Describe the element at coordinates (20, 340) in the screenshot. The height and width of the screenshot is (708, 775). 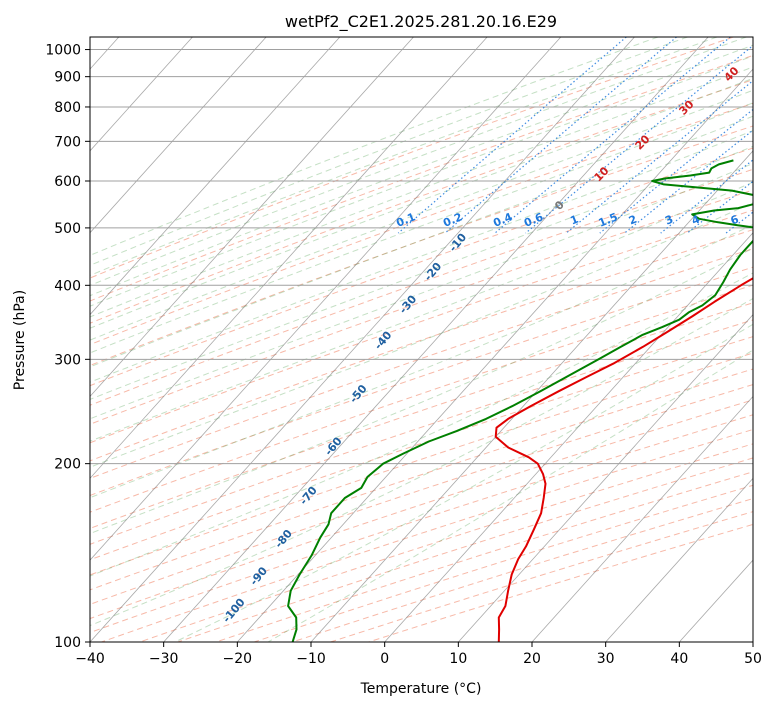
I see `y-axis-label: Pressure (hPa)` at that location.